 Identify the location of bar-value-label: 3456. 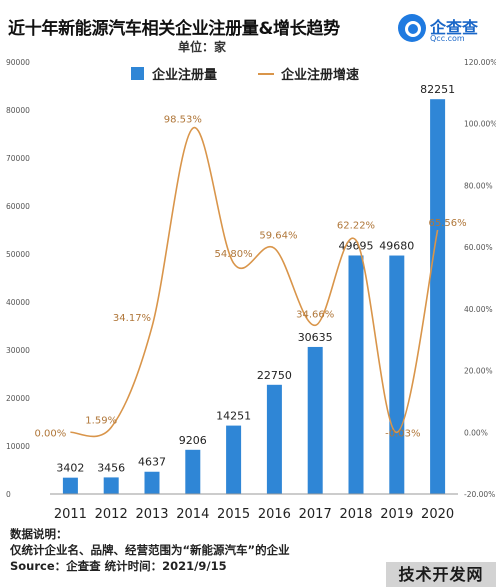
(111, 467).